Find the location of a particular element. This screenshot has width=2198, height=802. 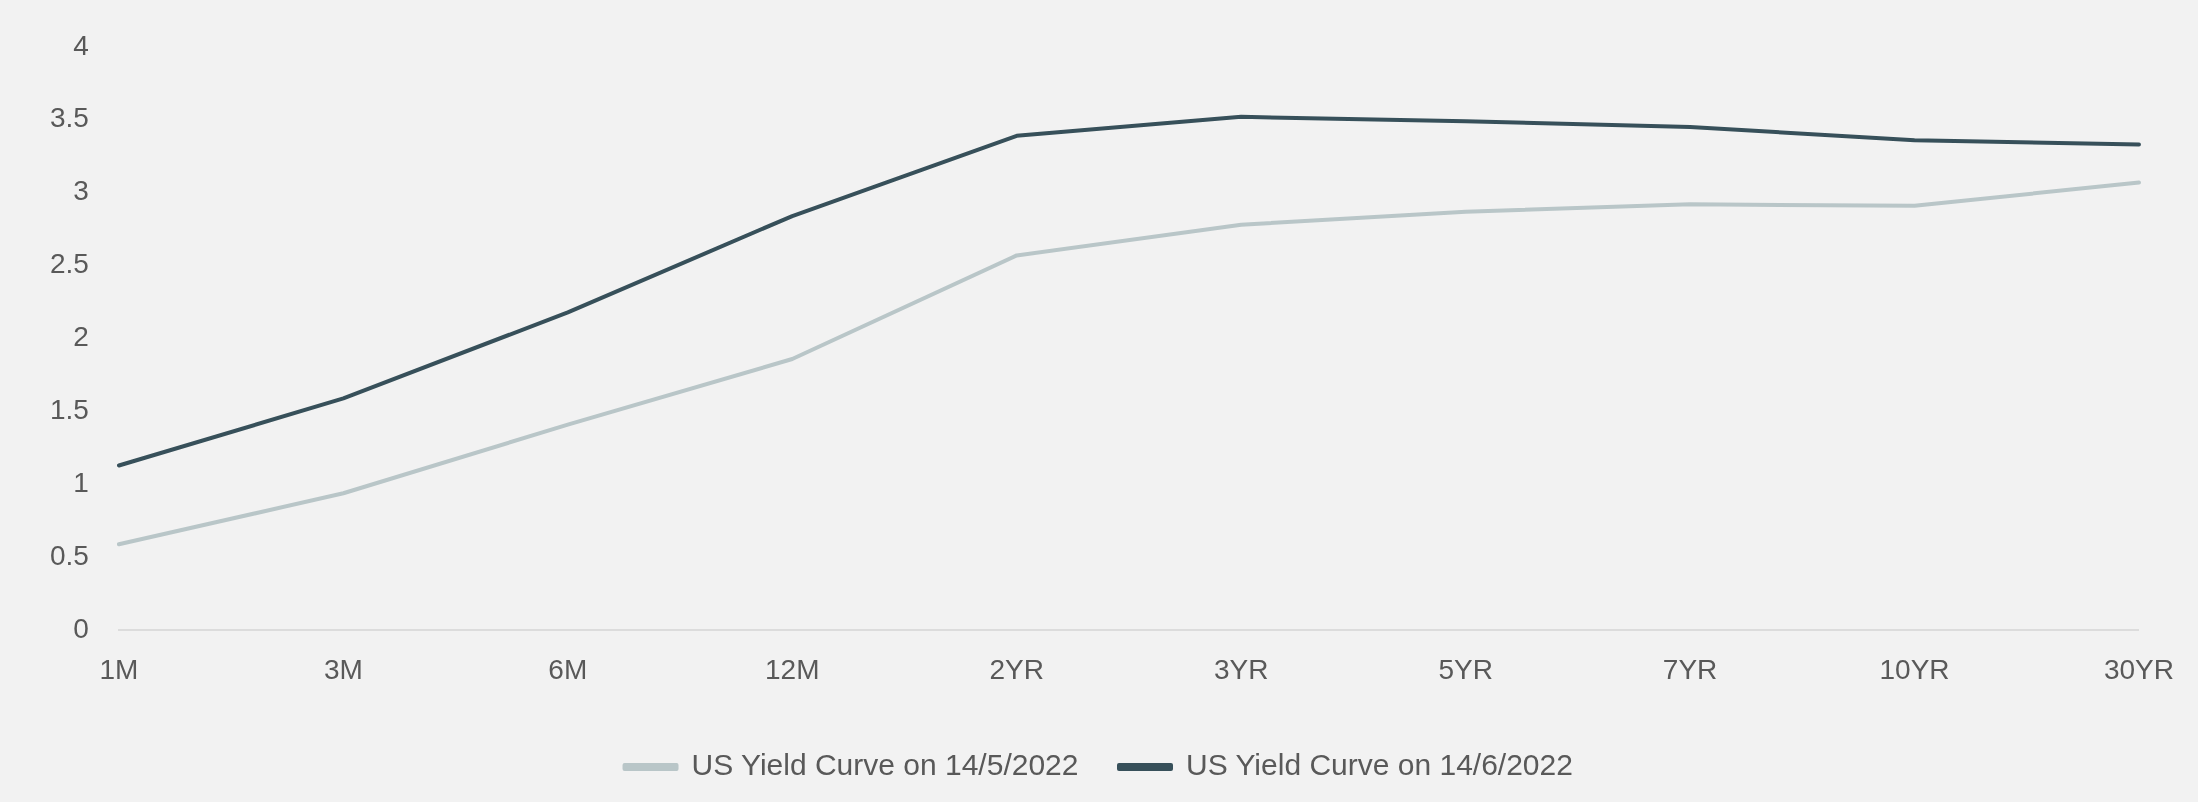

y-tick-label: 1.5 is located at coordinates (69, 410).